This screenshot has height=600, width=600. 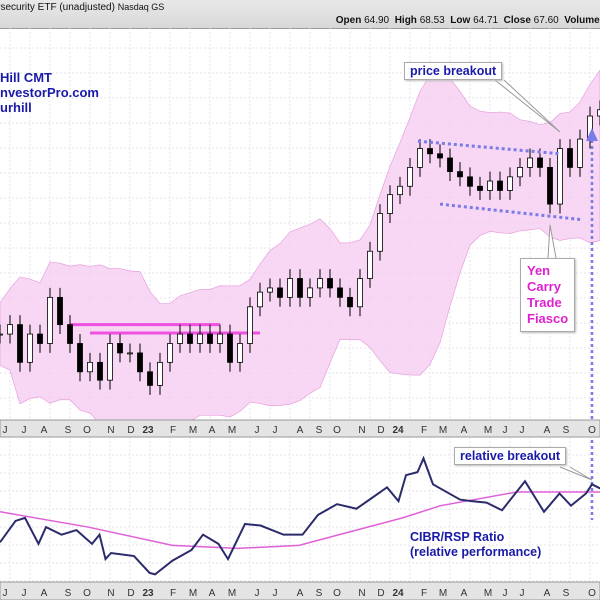 What do you see at coordinates (16, 107) in the screenshot?
I see `watermark-line: urhill` at bounding box center [16, 107].